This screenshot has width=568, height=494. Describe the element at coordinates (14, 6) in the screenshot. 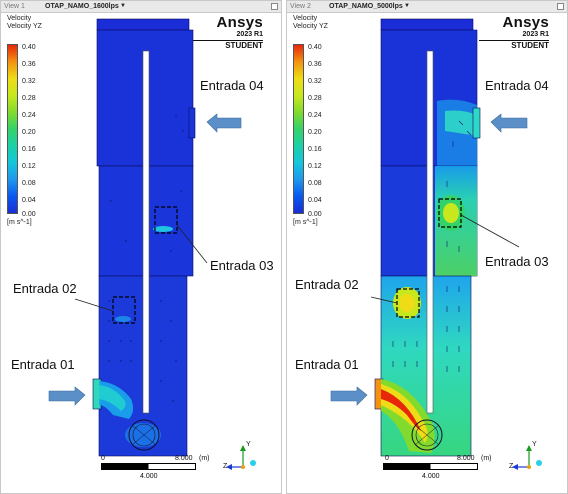

I see `view-label: View 1` at that location.